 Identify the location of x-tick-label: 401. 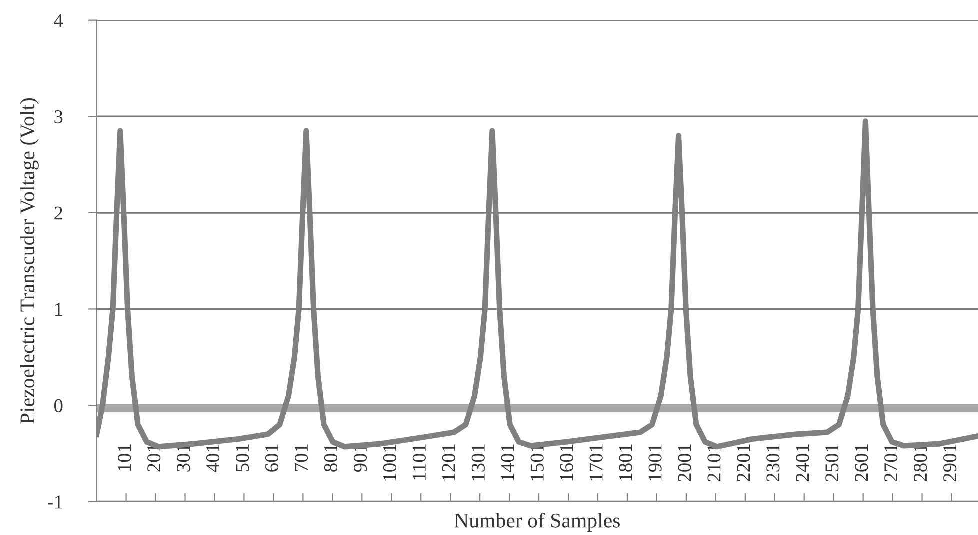
(213, 458).